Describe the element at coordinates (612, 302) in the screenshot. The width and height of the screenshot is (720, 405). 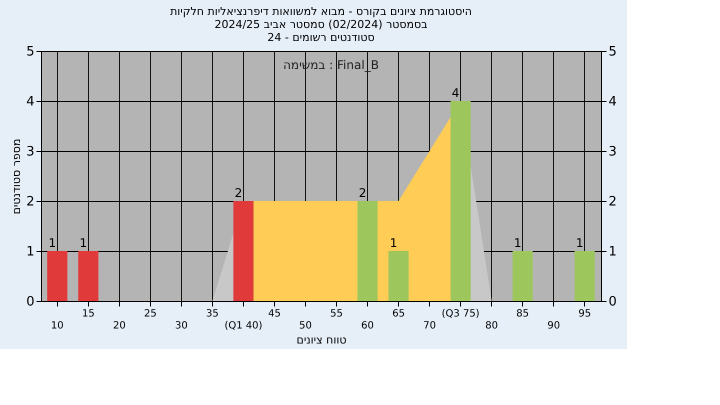
I see `y2-tick-label: 0` at that location.